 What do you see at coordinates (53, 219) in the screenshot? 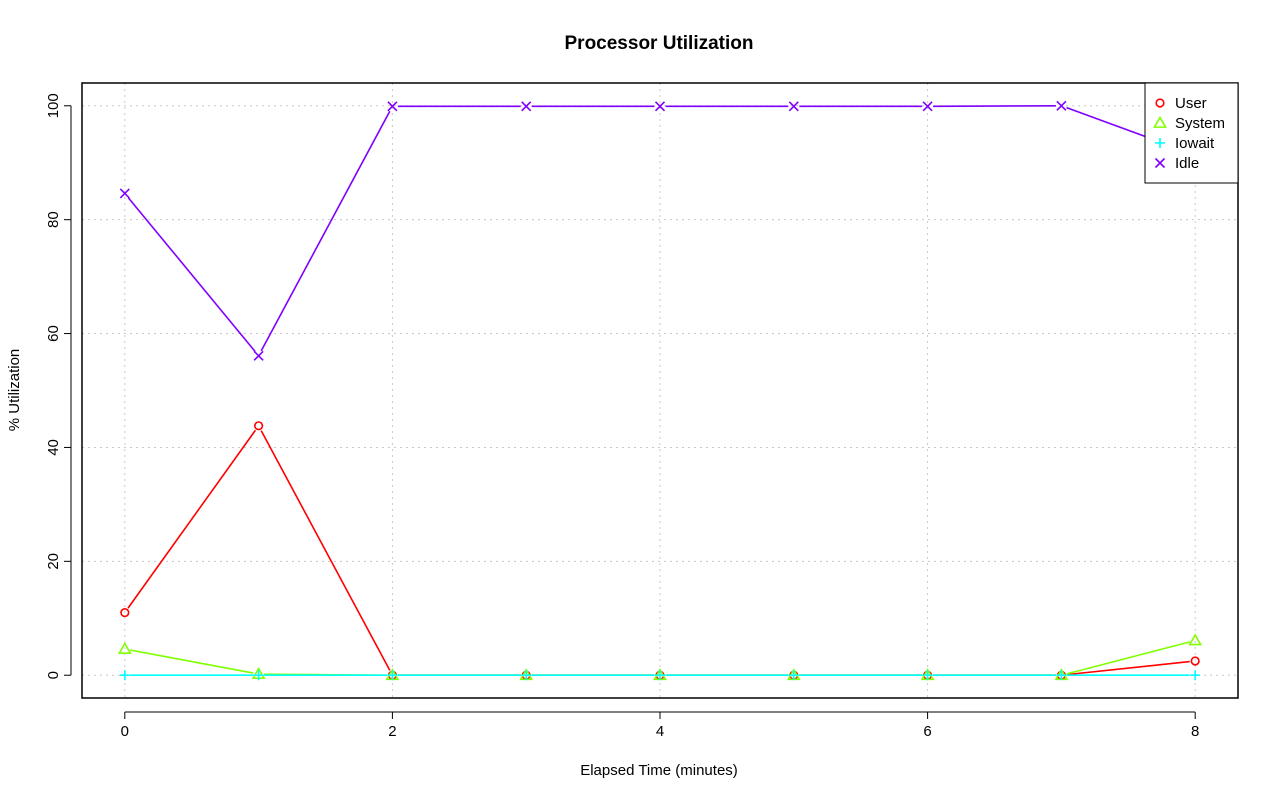
I see `y-tick-label: 80` at bounding box center [53, 219].